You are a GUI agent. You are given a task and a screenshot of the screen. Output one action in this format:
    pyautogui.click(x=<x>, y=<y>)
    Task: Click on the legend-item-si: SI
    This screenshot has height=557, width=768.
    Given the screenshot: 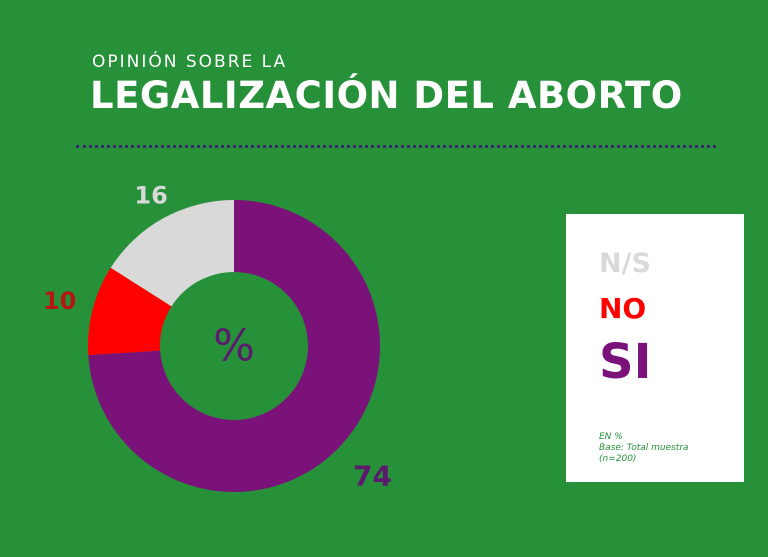 What is the action you would take?
    pyautogui.click(x=625, y=362)
    